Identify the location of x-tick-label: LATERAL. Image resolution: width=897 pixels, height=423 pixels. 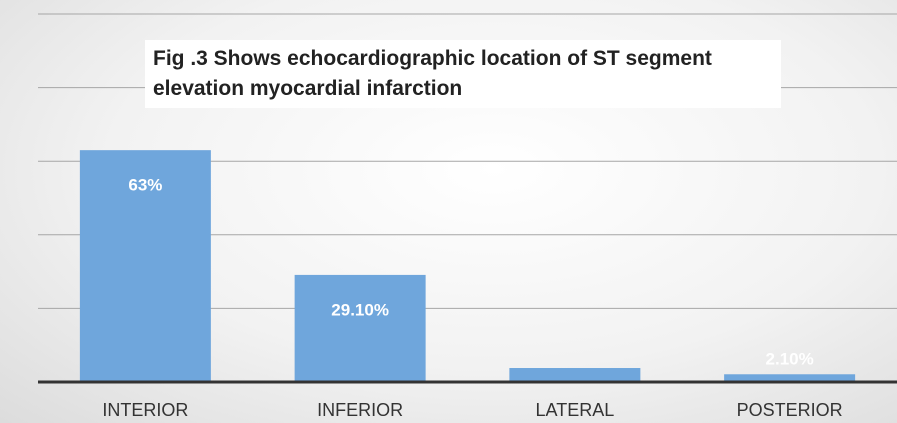
(575, 410).